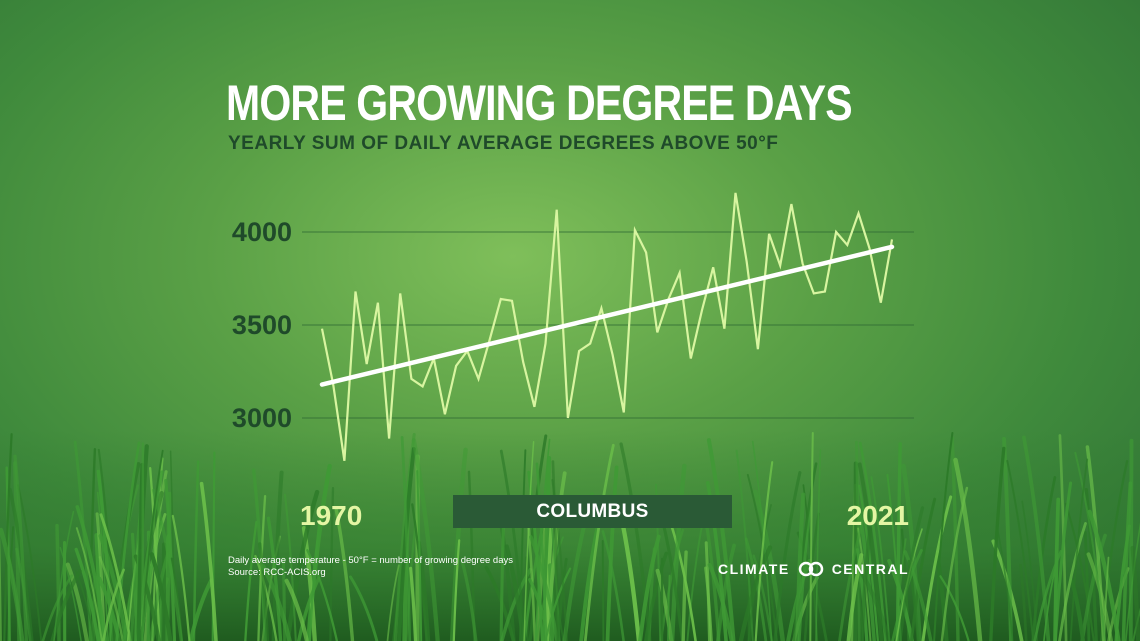 This screenshot has height=641, width=1140. Describe the element at coordinates (592, 511) in the screenshot. I see `location-badge: COLUMBUS` at that location.